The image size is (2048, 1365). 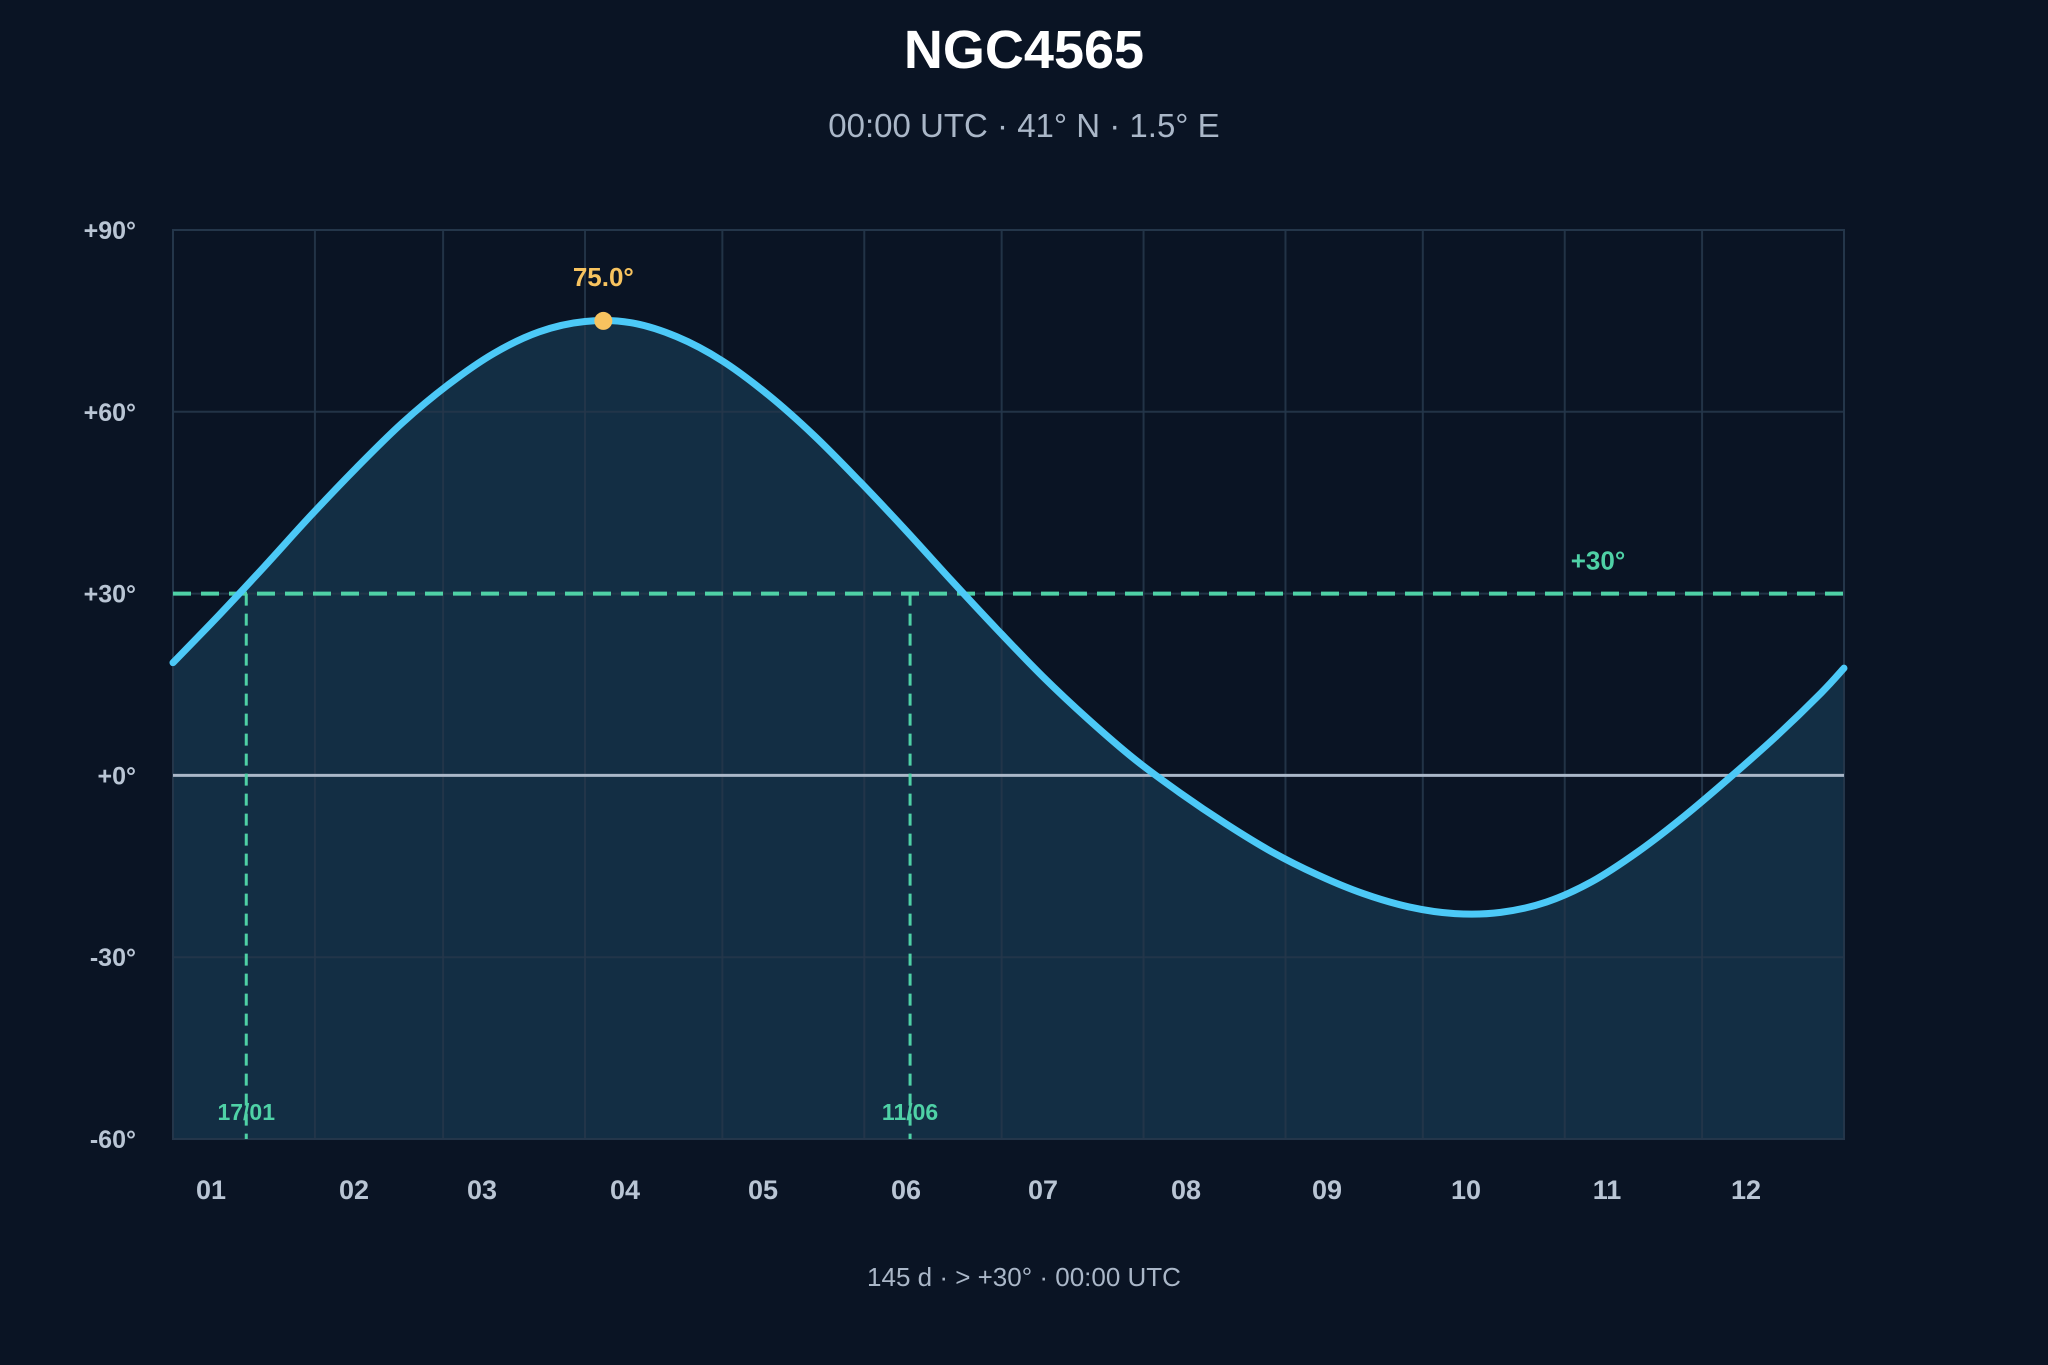 I want to click on peak-label: 75.0°, so click(x=603, y=277).